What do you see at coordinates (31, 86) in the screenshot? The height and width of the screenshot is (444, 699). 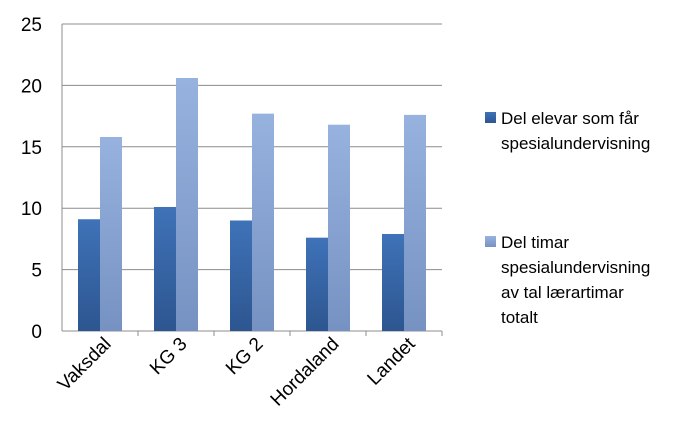 I see `y-tick-label: 20` at bounding box center [31, 86].